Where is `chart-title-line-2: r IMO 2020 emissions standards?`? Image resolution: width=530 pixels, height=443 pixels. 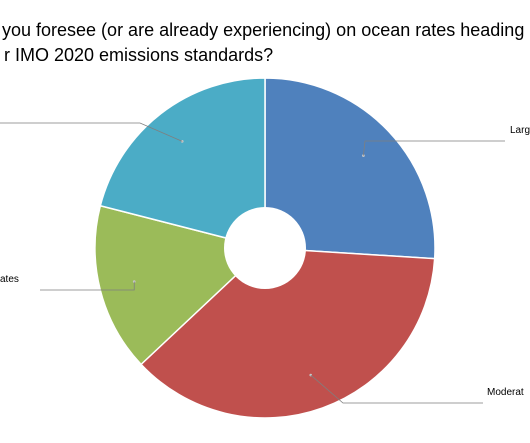 chart-title-line-2: r IMO 2020 emissions standards? is located at coordinates (139, 55).